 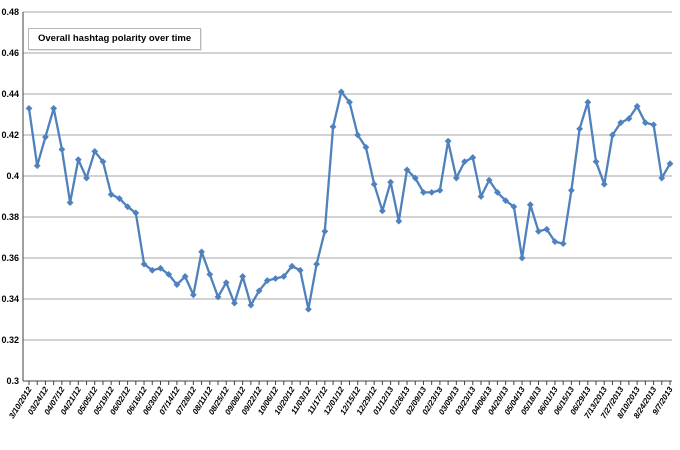 I want to click on y-tick-label: 0.4, so click(x=12, y=176).